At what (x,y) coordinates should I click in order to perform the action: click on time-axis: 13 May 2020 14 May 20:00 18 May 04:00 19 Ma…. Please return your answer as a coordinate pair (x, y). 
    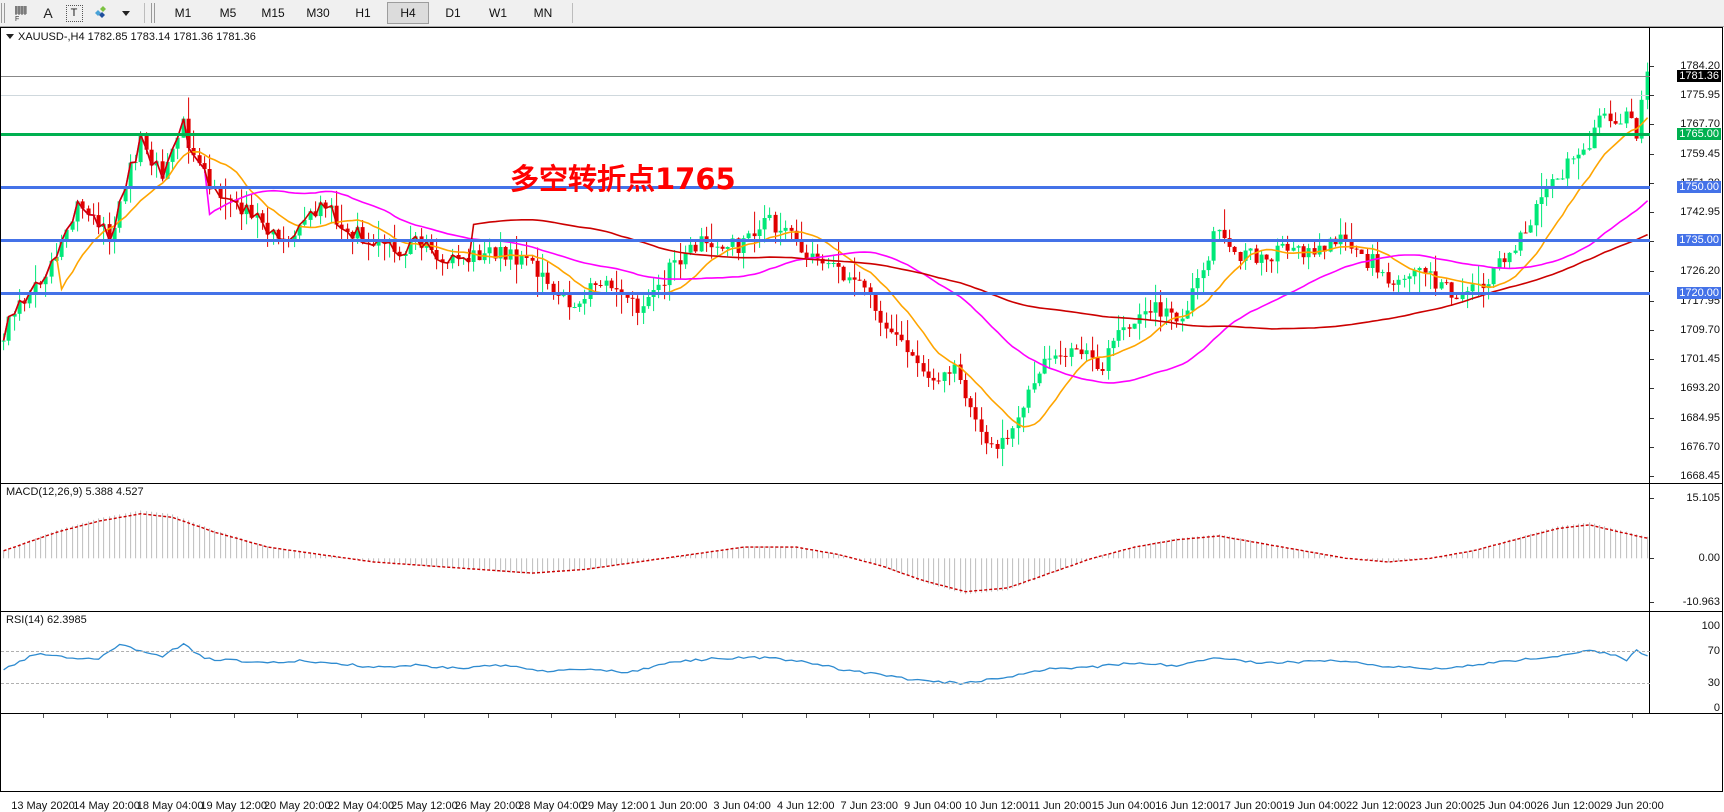
    Looking at the image, I should click on (861, 763).